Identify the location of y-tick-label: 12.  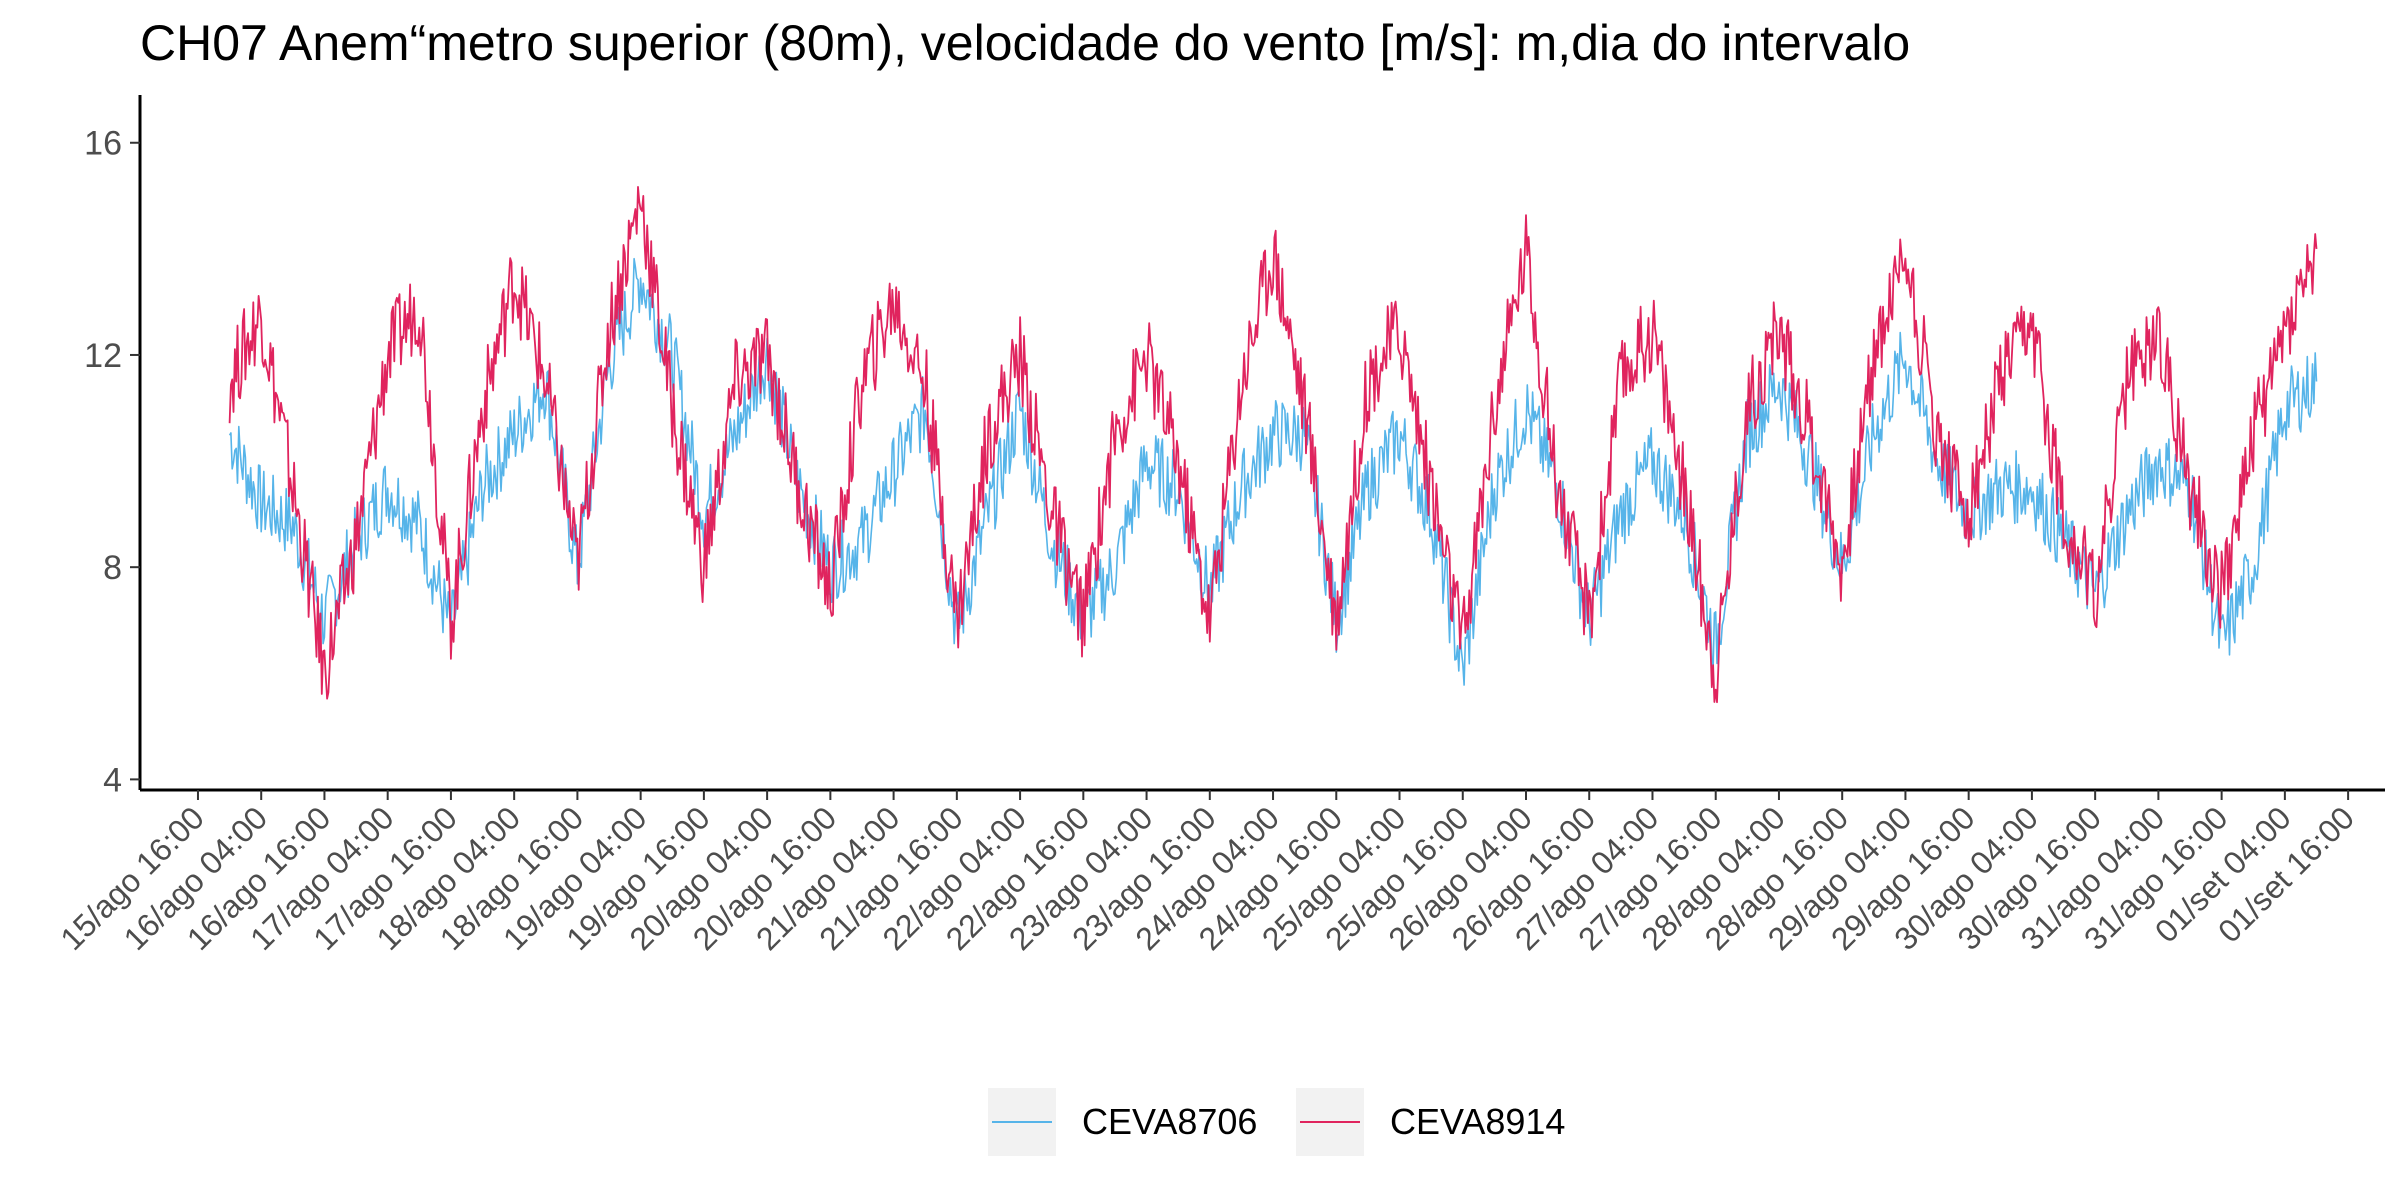
(103, 356).